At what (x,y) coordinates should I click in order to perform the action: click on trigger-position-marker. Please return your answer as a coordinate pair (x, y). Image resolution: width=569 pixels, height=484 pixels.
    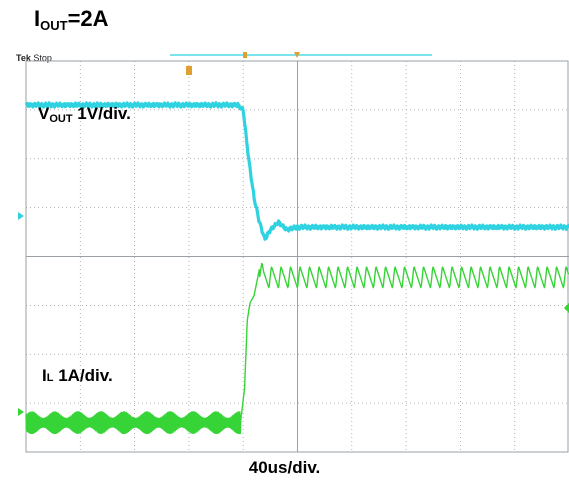
    Looking at the image, I should click on (189, 70).